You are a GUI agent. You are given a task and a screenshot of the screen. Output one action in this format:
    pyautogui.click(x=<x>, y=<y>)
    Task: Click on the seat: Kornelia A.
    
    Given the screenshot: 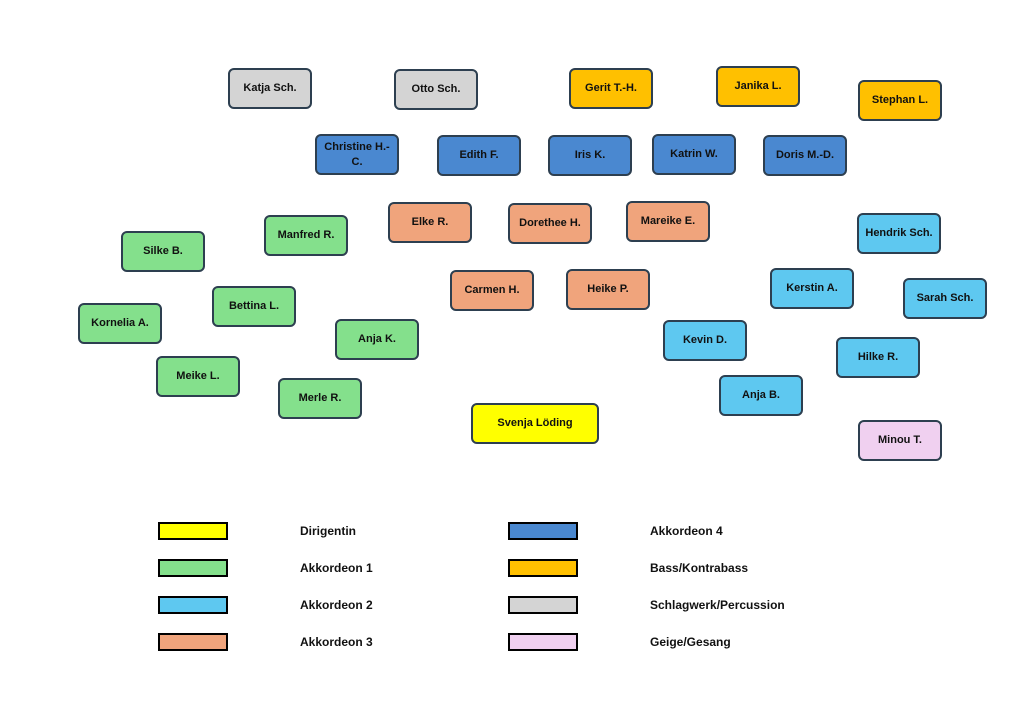 What is the action you would take?
    pyautogui.click(x=120, y=323)
    